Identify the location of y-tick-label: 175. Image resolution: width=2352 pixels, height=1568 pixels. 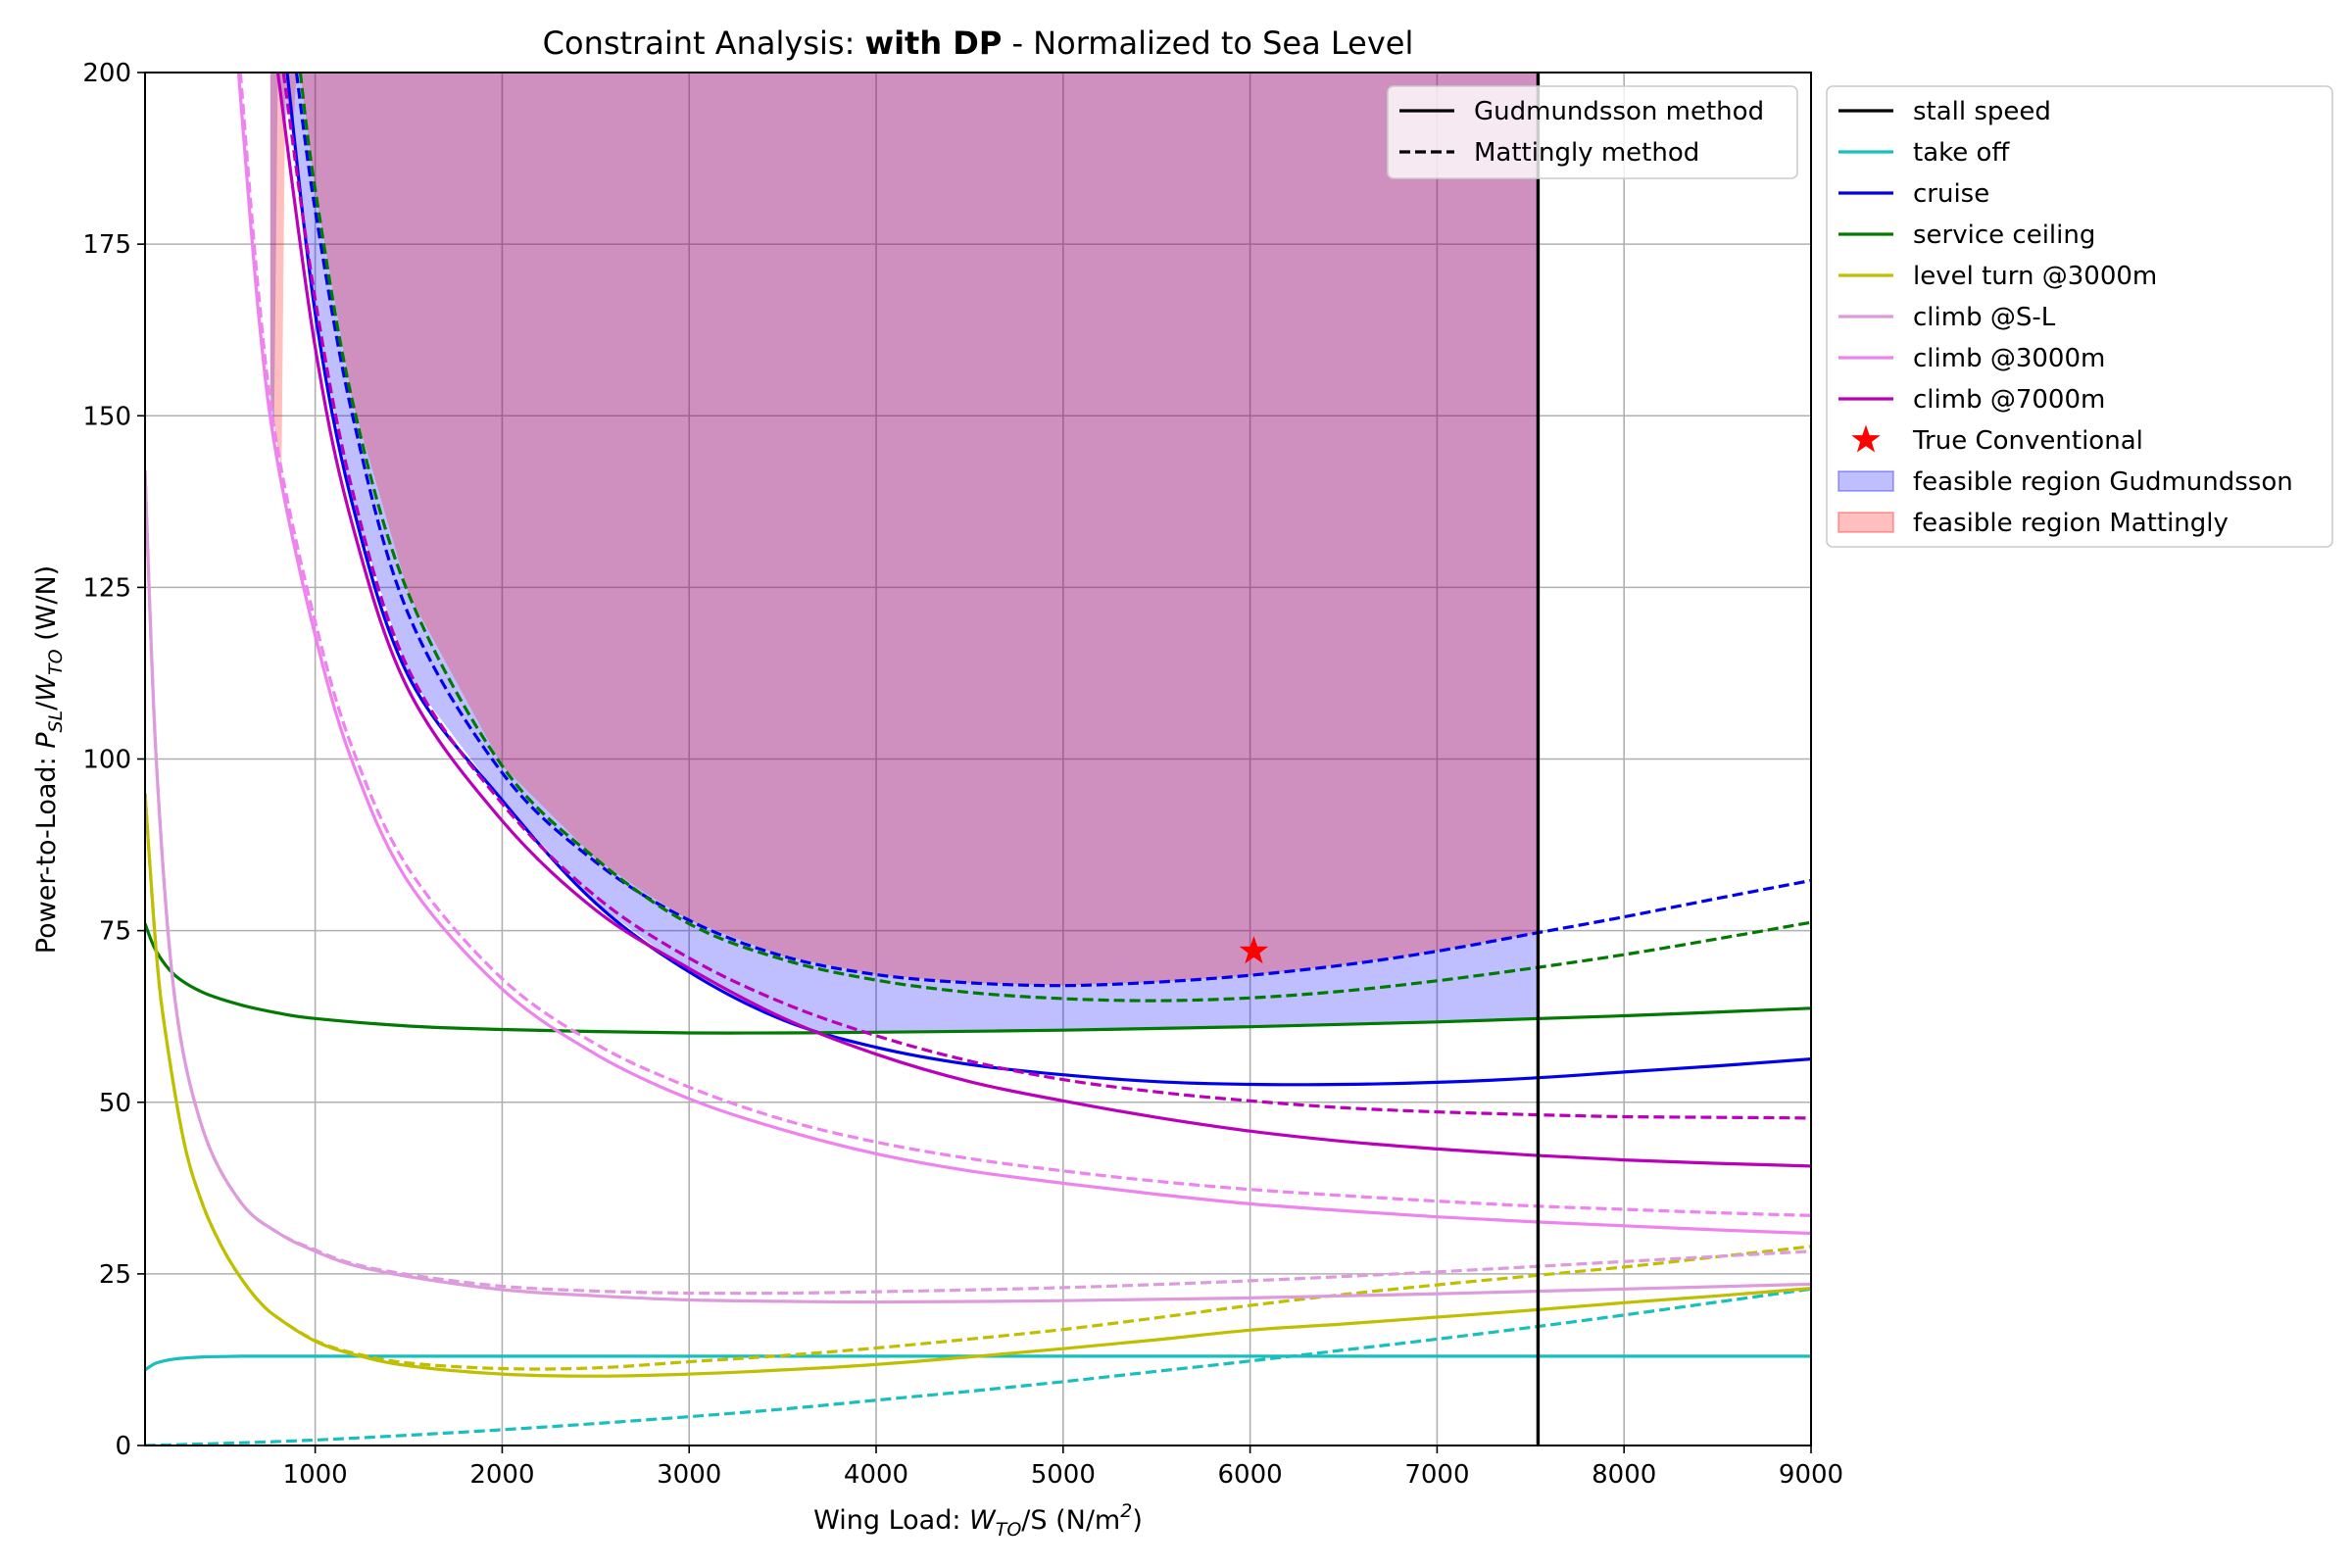
(106, 245).